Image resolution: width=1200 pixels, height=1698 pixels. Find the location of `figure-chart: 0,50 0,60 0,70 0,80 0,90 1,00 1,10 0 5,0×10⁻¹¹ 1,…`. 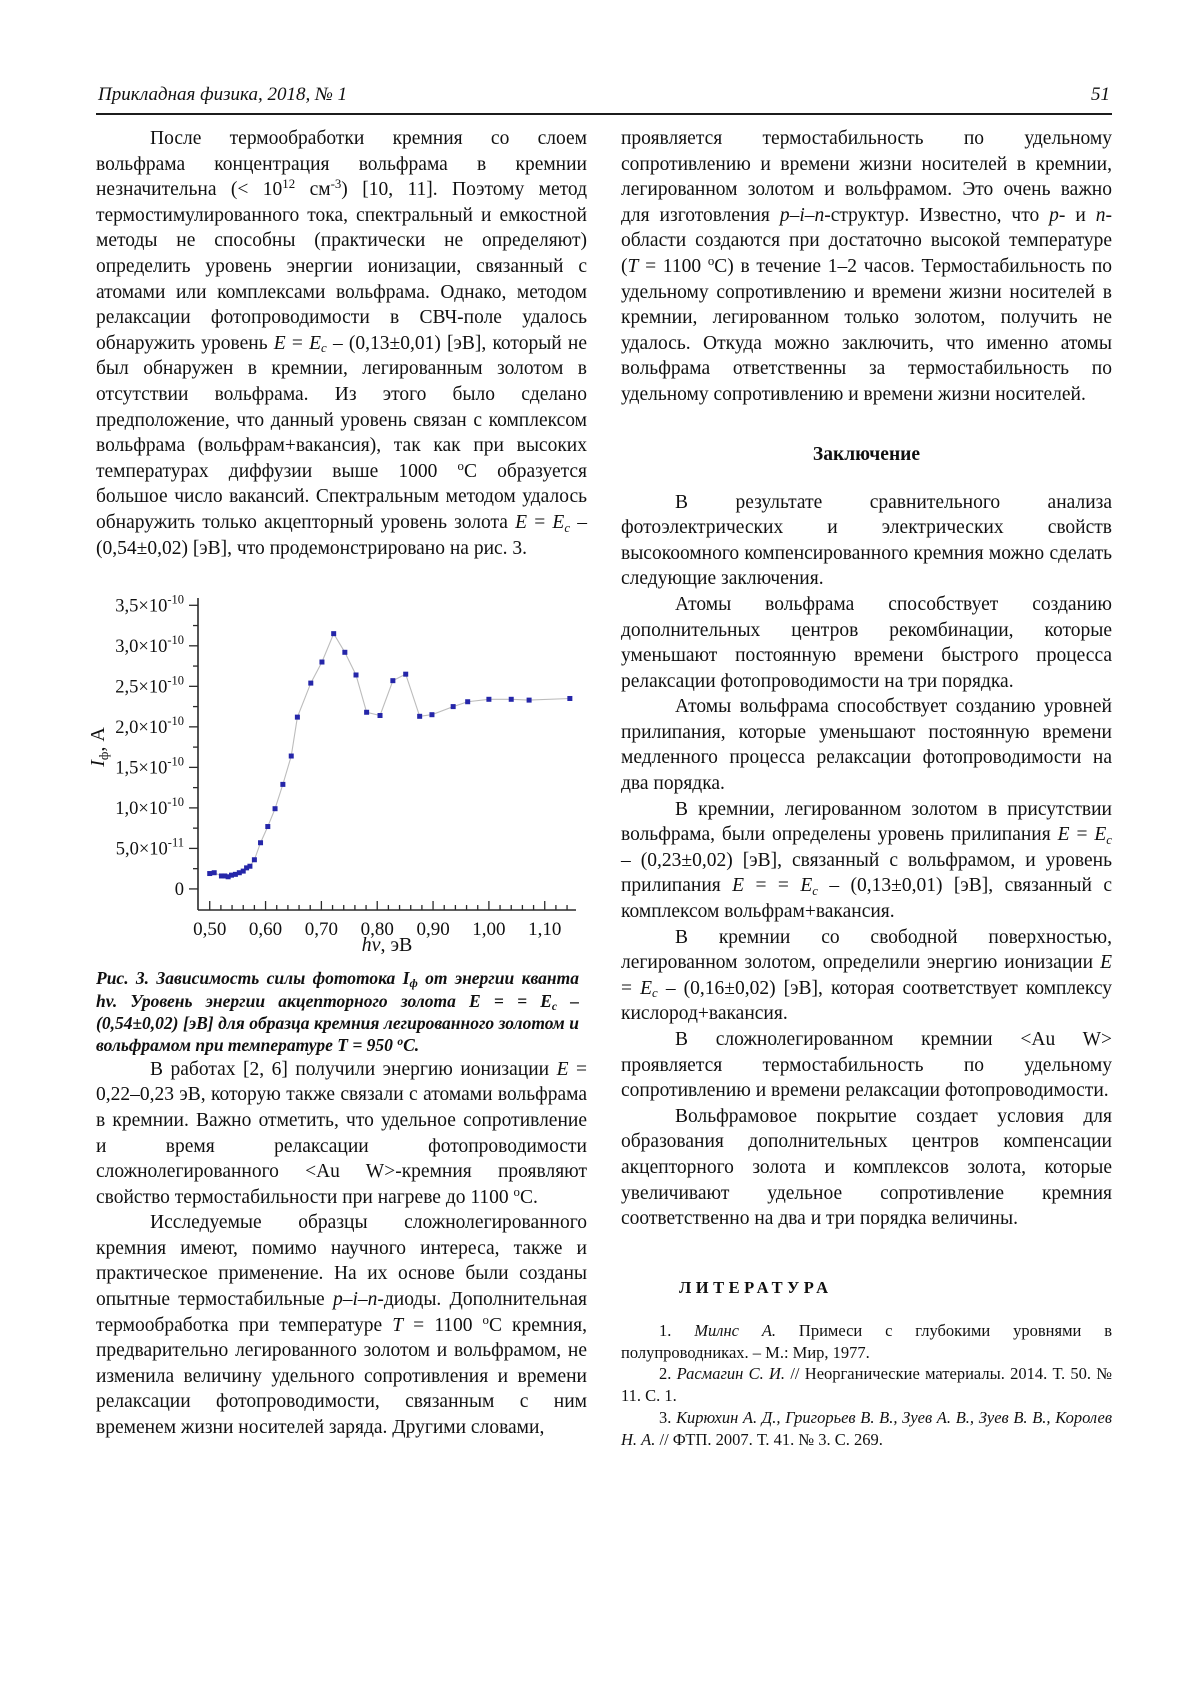

figure-chart: 0,50 0,60 0,70 0,80 0,90 1,00 1,10 0 5,0×10⁻¹¹ 1,… is located at coordinates (332, 774).